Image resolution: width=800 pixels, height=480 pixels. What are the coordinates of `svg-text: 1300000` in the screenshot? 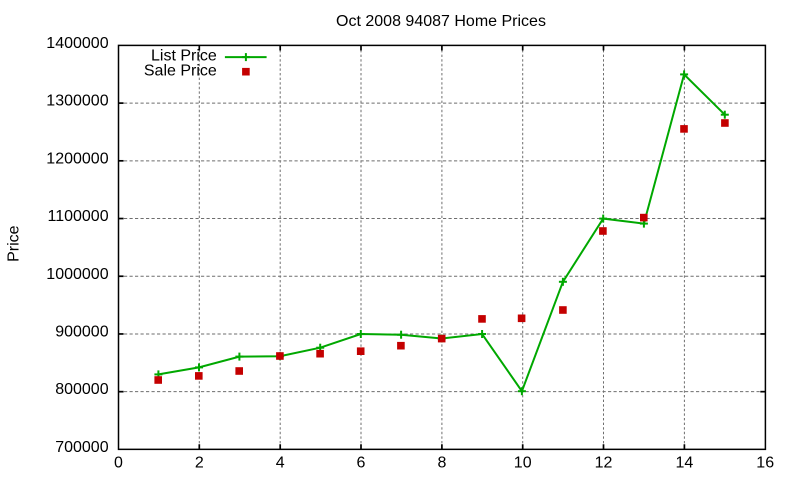 It's located at (77, 101).